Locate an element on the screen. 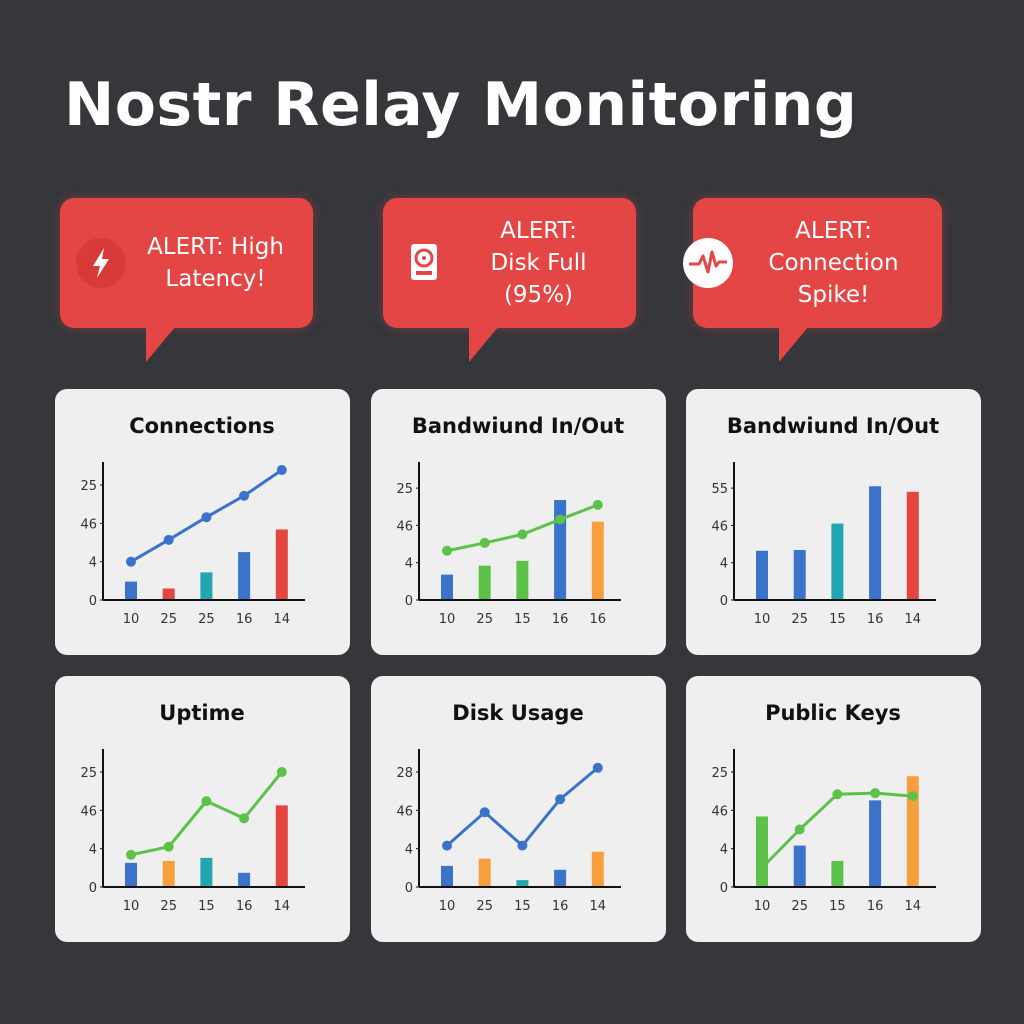 The height and width of the screenshot is (1024, 1024). chart: Public Keys 0 4 46 25 10 25 15 16 14 is located at coordinates (823, 807).